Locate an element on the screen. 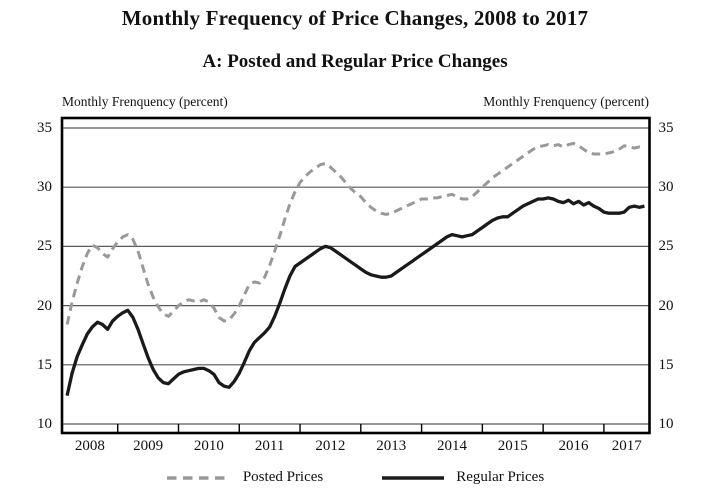 This screenshot has height=500, width=710. y-axis-unit-label-right: Monthly Frenquency (percent) is located at coordinates (566, 101).